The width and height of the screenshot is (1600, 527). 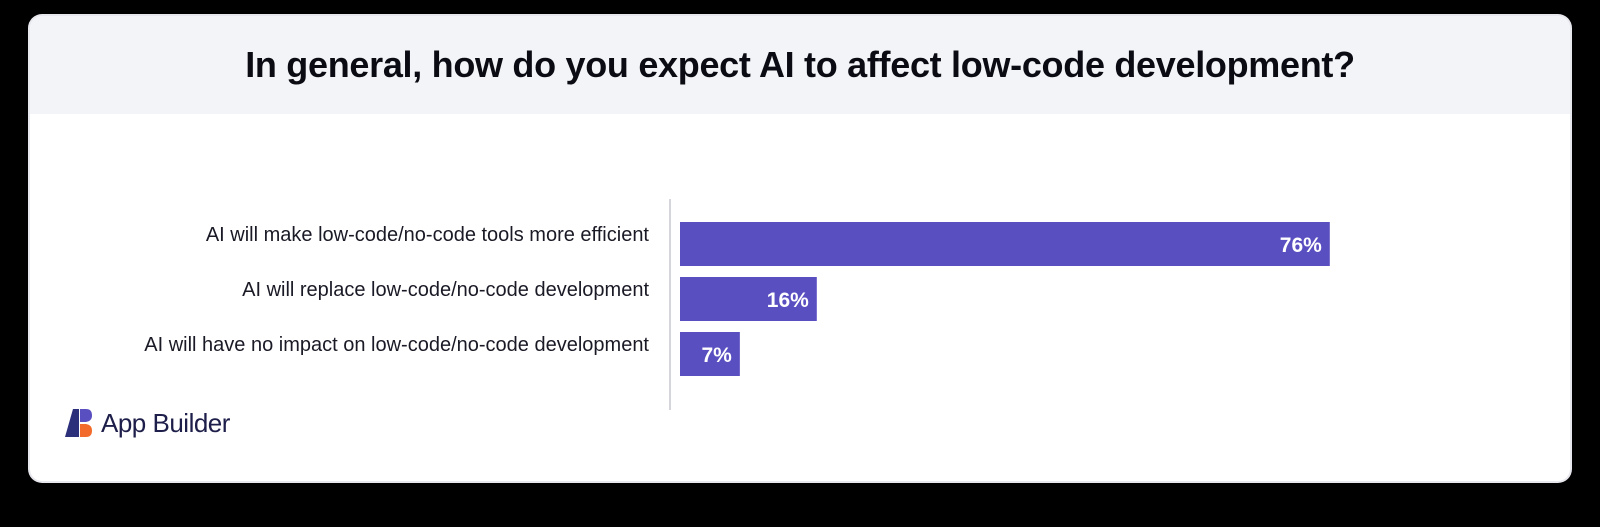 I want to click on bar-value-label-3: 7%, so click(x=716, y=355).